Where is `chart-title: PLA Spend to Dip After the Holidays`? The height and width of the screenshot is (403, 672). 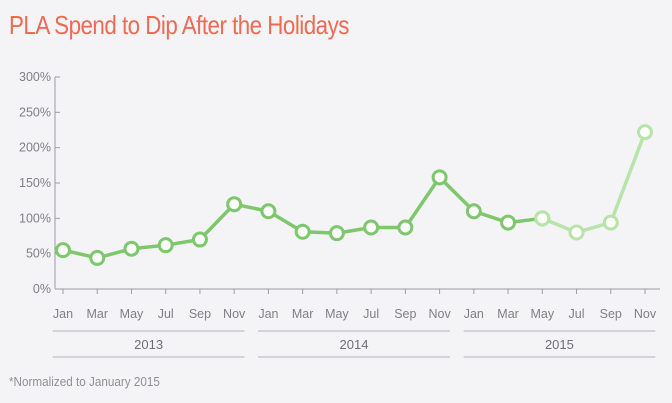
chart-title: PLA Spend to Dip After the Holidays is located at coordinates (179, 25).